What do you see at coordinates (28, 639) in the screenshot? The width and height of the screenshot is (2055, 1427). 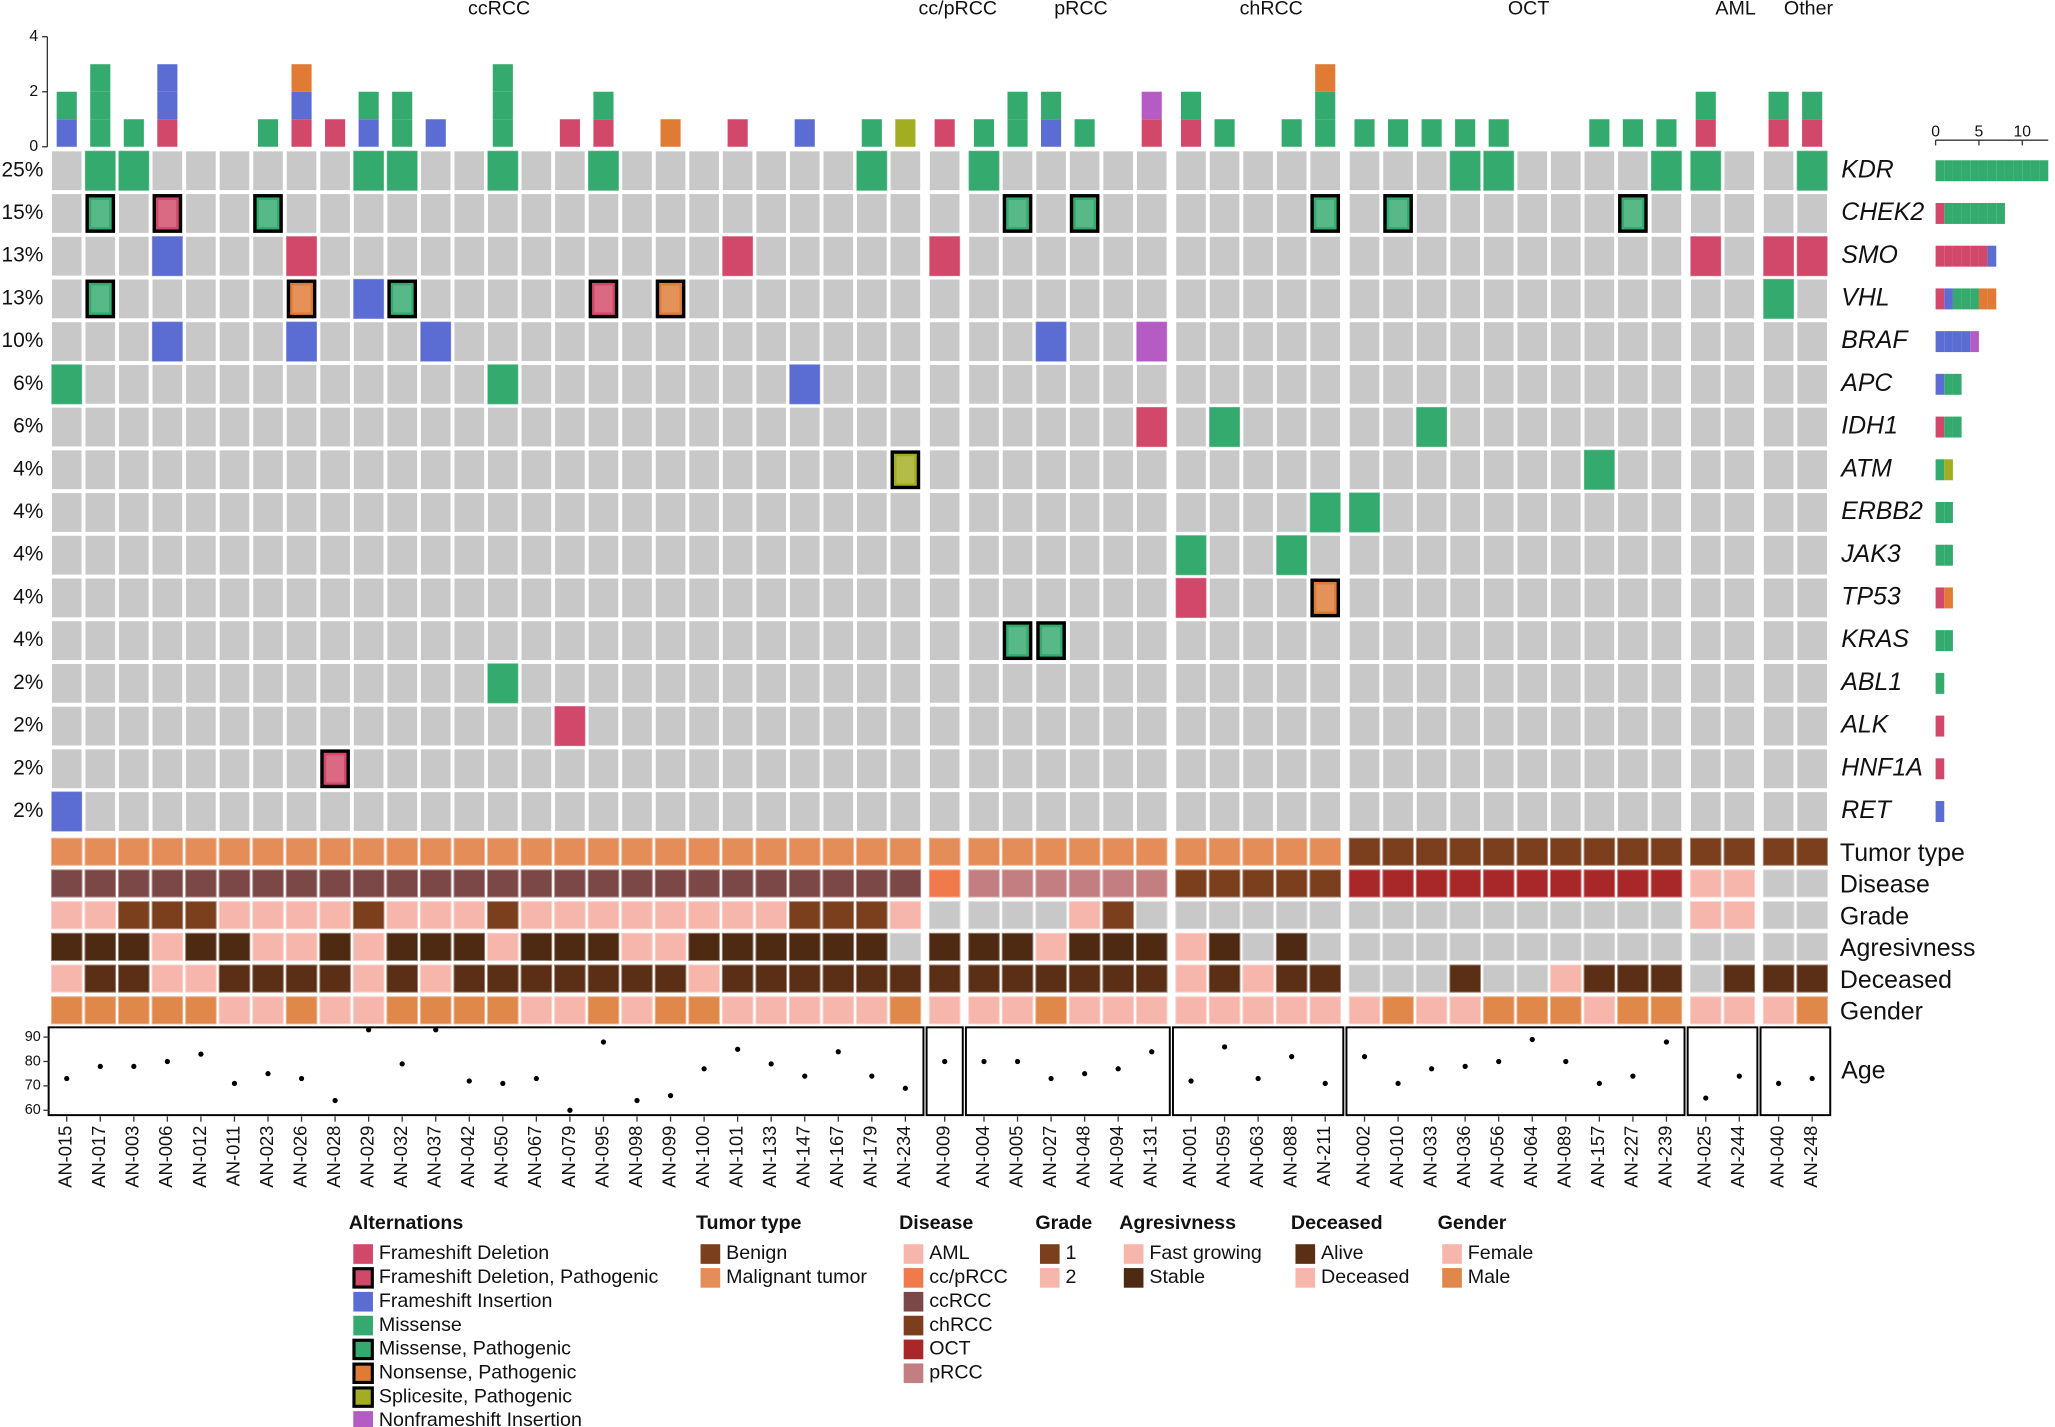 I see `frequency-label: 4%` at bounding box center [28, 639].